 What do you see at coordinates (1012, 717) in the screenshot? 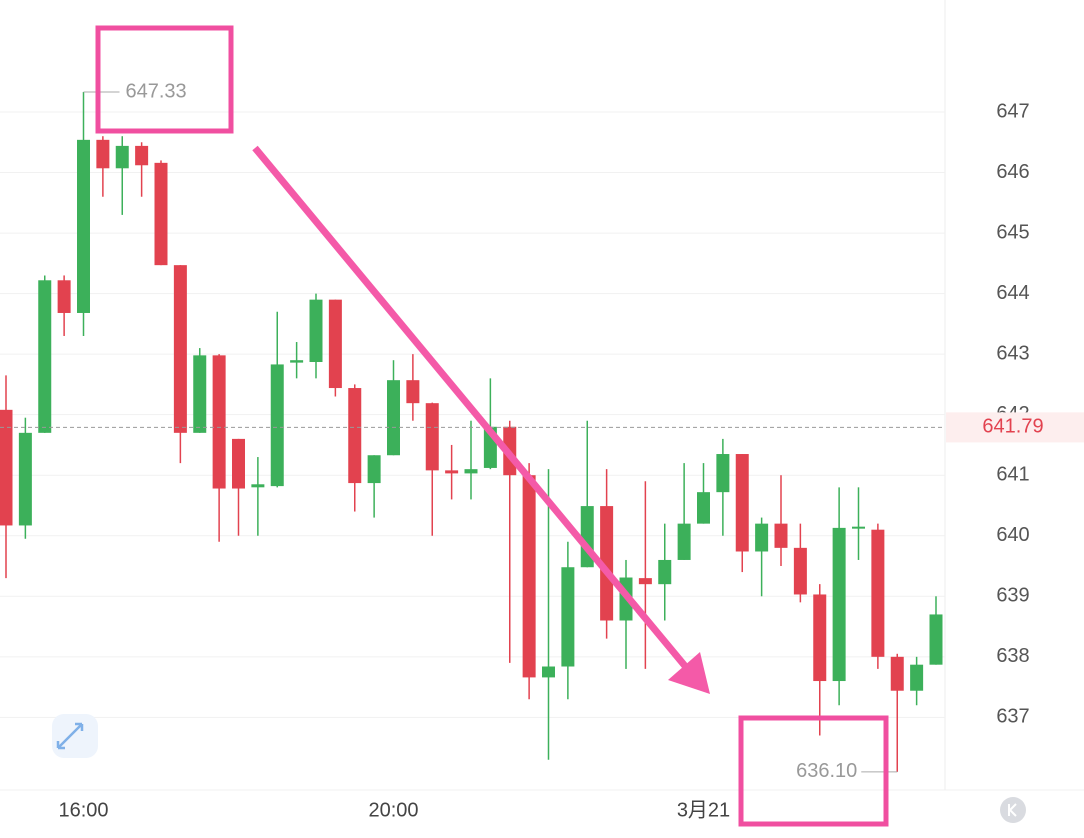
I see `y-tick-label: 637` at bounding box center [1012, 717].